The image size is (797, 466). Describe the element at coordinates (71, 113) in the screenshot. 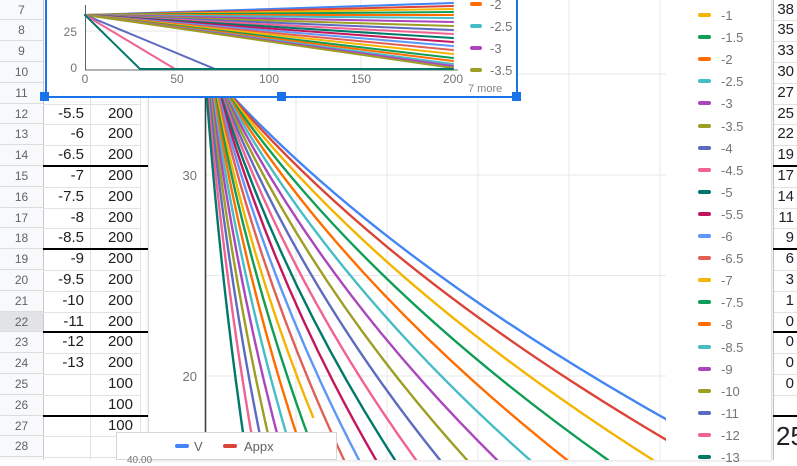

I see `cell: -5.5` at that location.